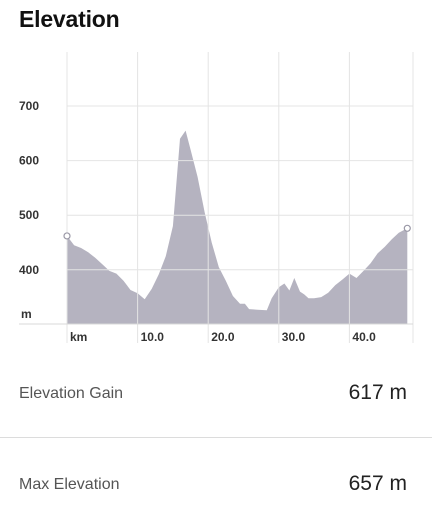  What do you see at coordinates (377, 392) in the screenshot?
I see `elevation-gain-value: 617 m` at bounding box center [377, 392].